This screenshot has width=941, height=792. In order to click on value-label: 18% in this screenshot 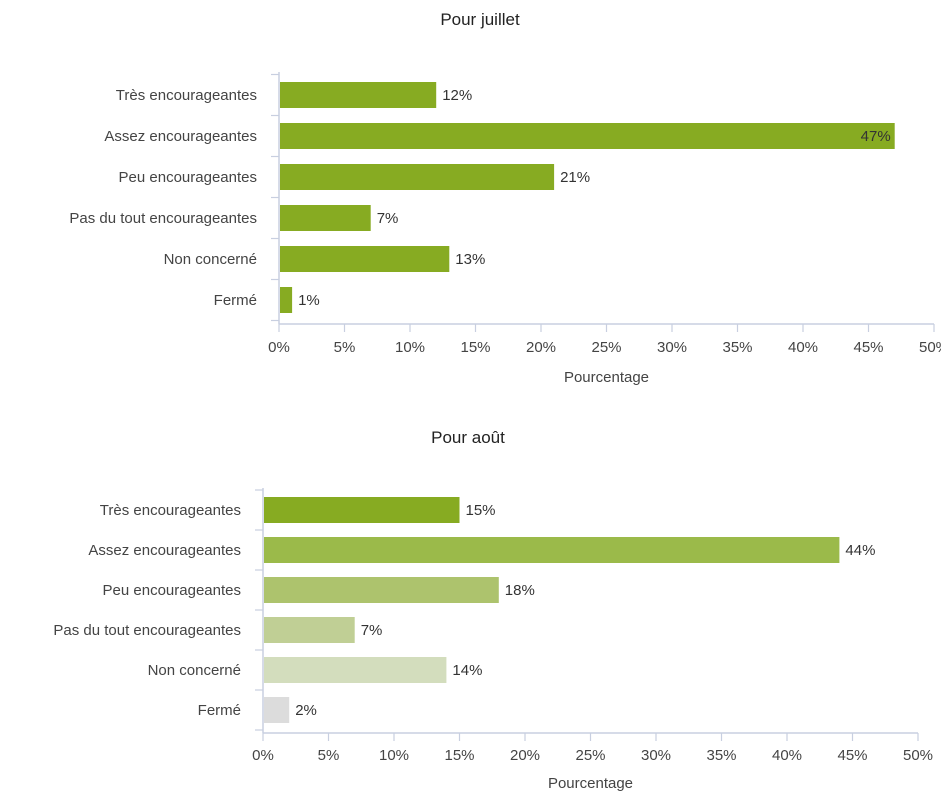, I will do `click(520, 590)`.